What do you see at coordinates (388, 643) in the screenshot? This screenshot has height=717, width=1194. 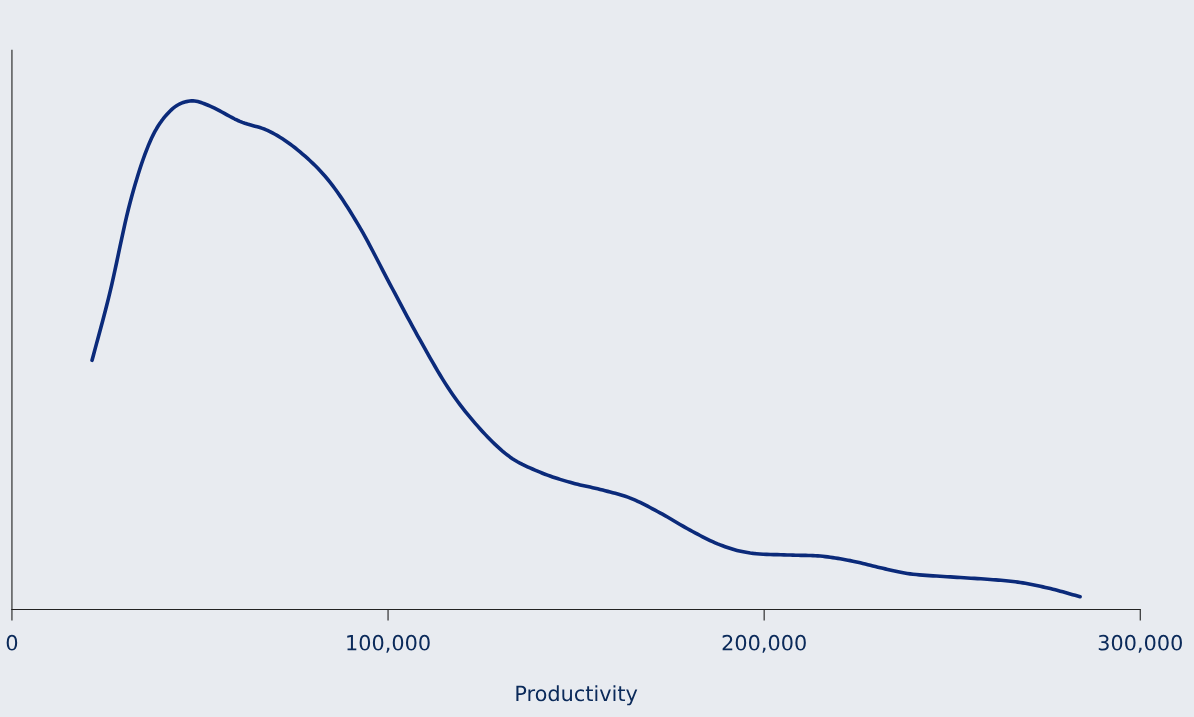 I see `x-tick-label: 100,000` at bounding box center [388, 643].